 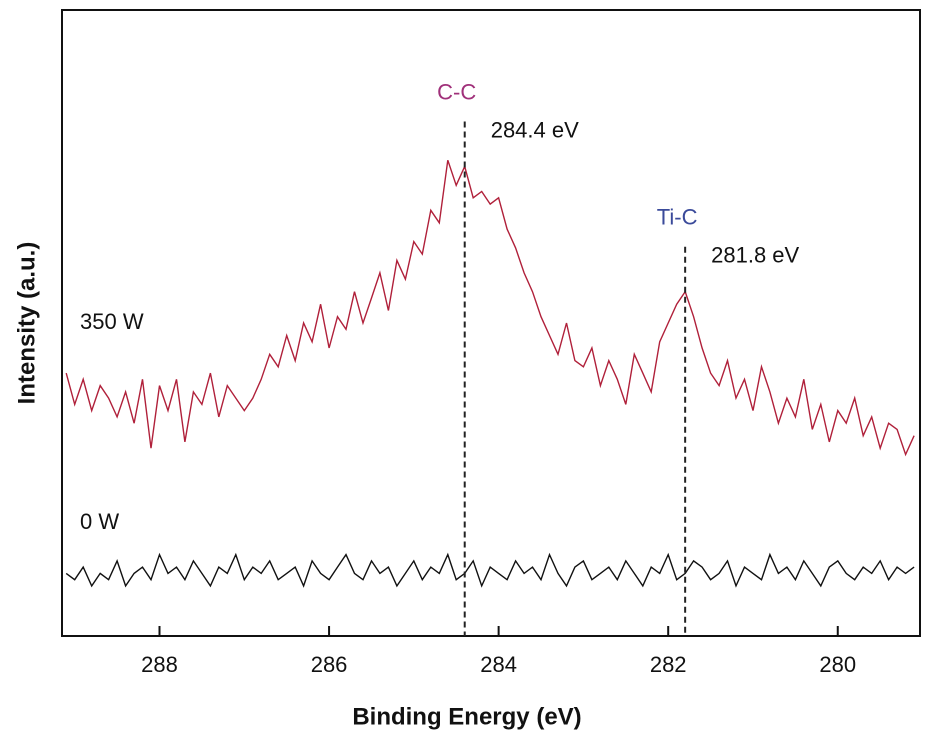 What do you see at coordinates (490, 570) in the screenshot?
I see `series-line` at bounding box center [490, 570].